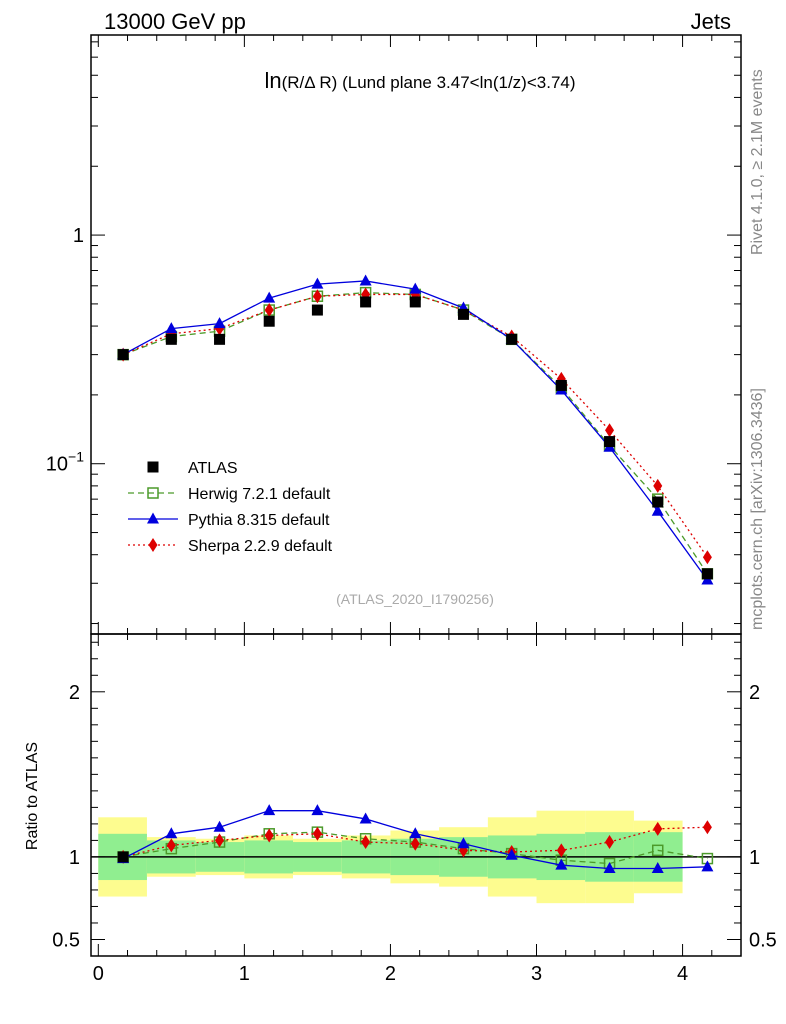  Describe the element at coordinates (175, 21) in the screenshot. I see `header-left-label: 13000 GeV pp` at that location.